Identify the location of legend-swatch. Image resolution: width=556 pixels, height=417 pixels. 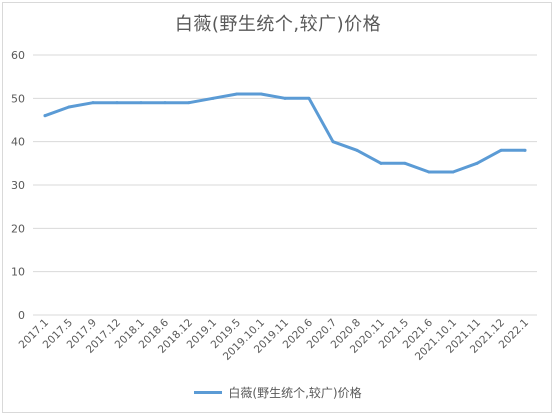
(208, 392).